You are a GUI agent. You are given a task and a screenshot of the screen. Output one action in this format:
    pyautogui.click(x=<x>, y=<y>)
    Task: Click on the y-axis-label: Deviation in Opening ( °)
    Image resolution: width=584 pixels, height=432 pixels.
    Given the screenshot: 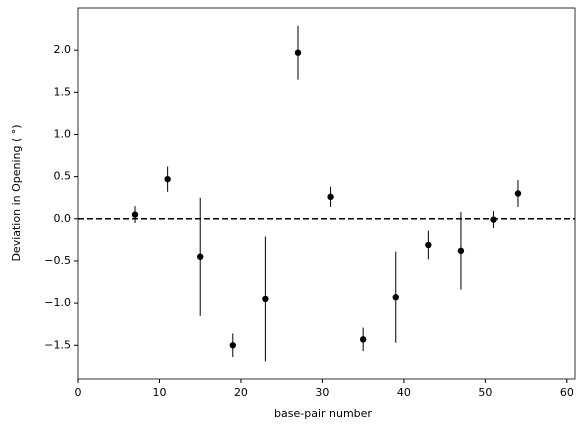 What is the action you would take?
    pyautogui.click(x=16, y=192)
    